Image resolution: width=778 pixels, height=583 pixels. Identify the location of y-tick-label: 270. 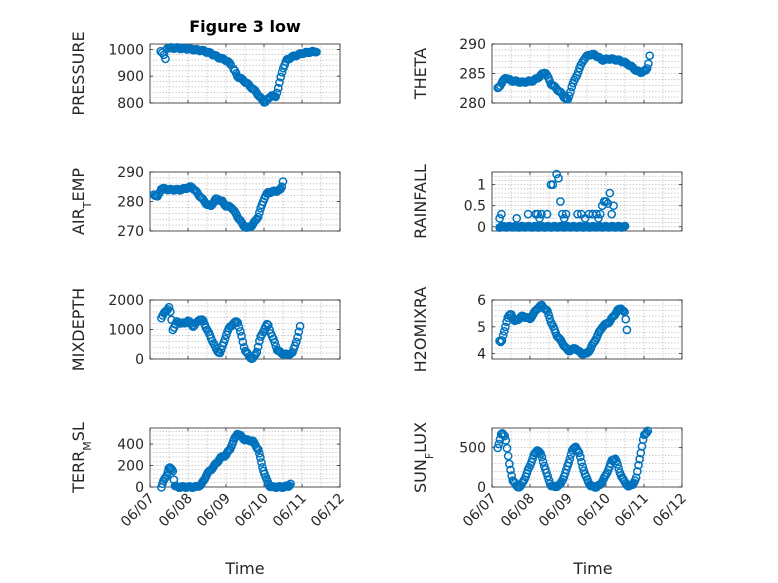
(130, 232).